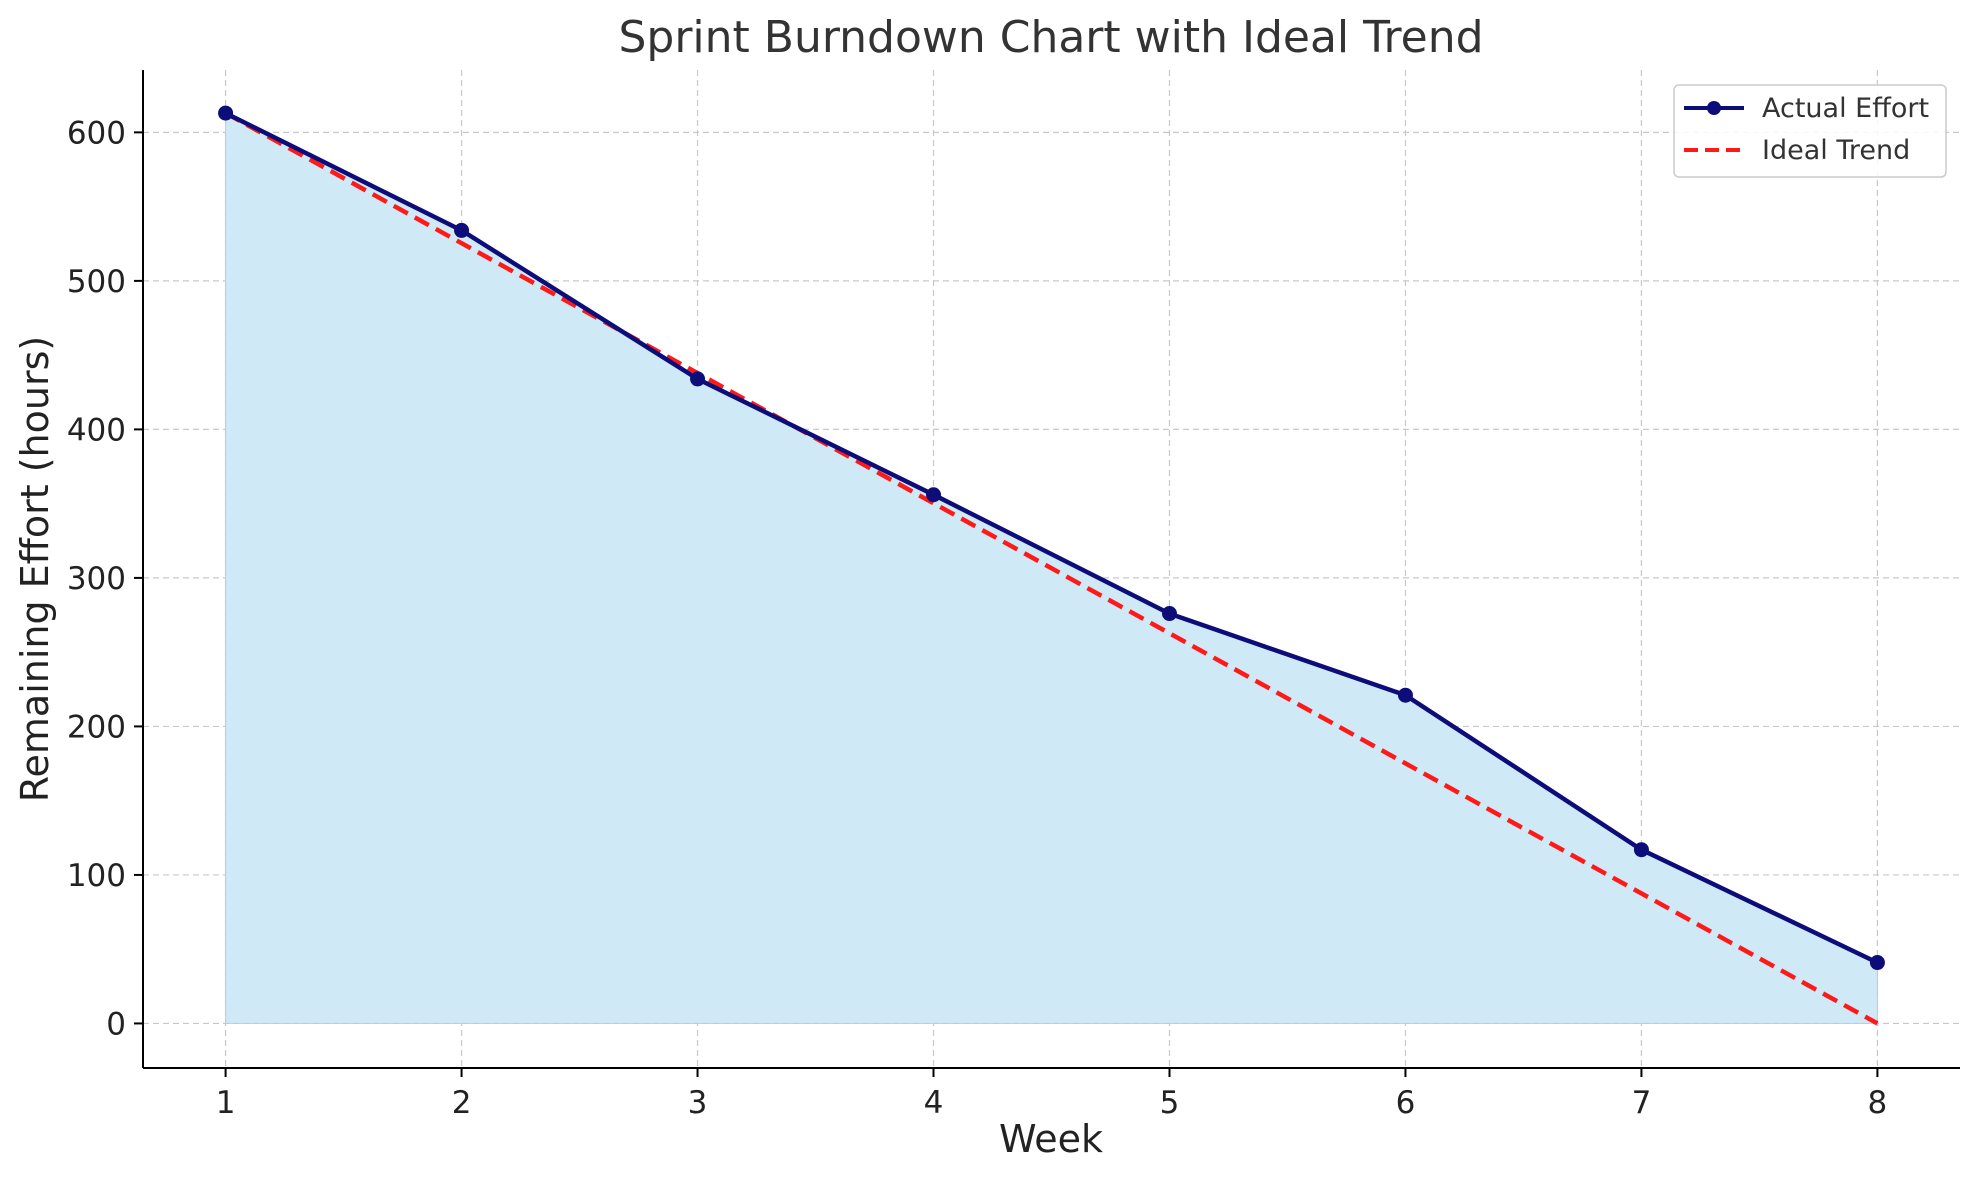  I want to click on x-tick-label: 5, so click(1170, 1103).